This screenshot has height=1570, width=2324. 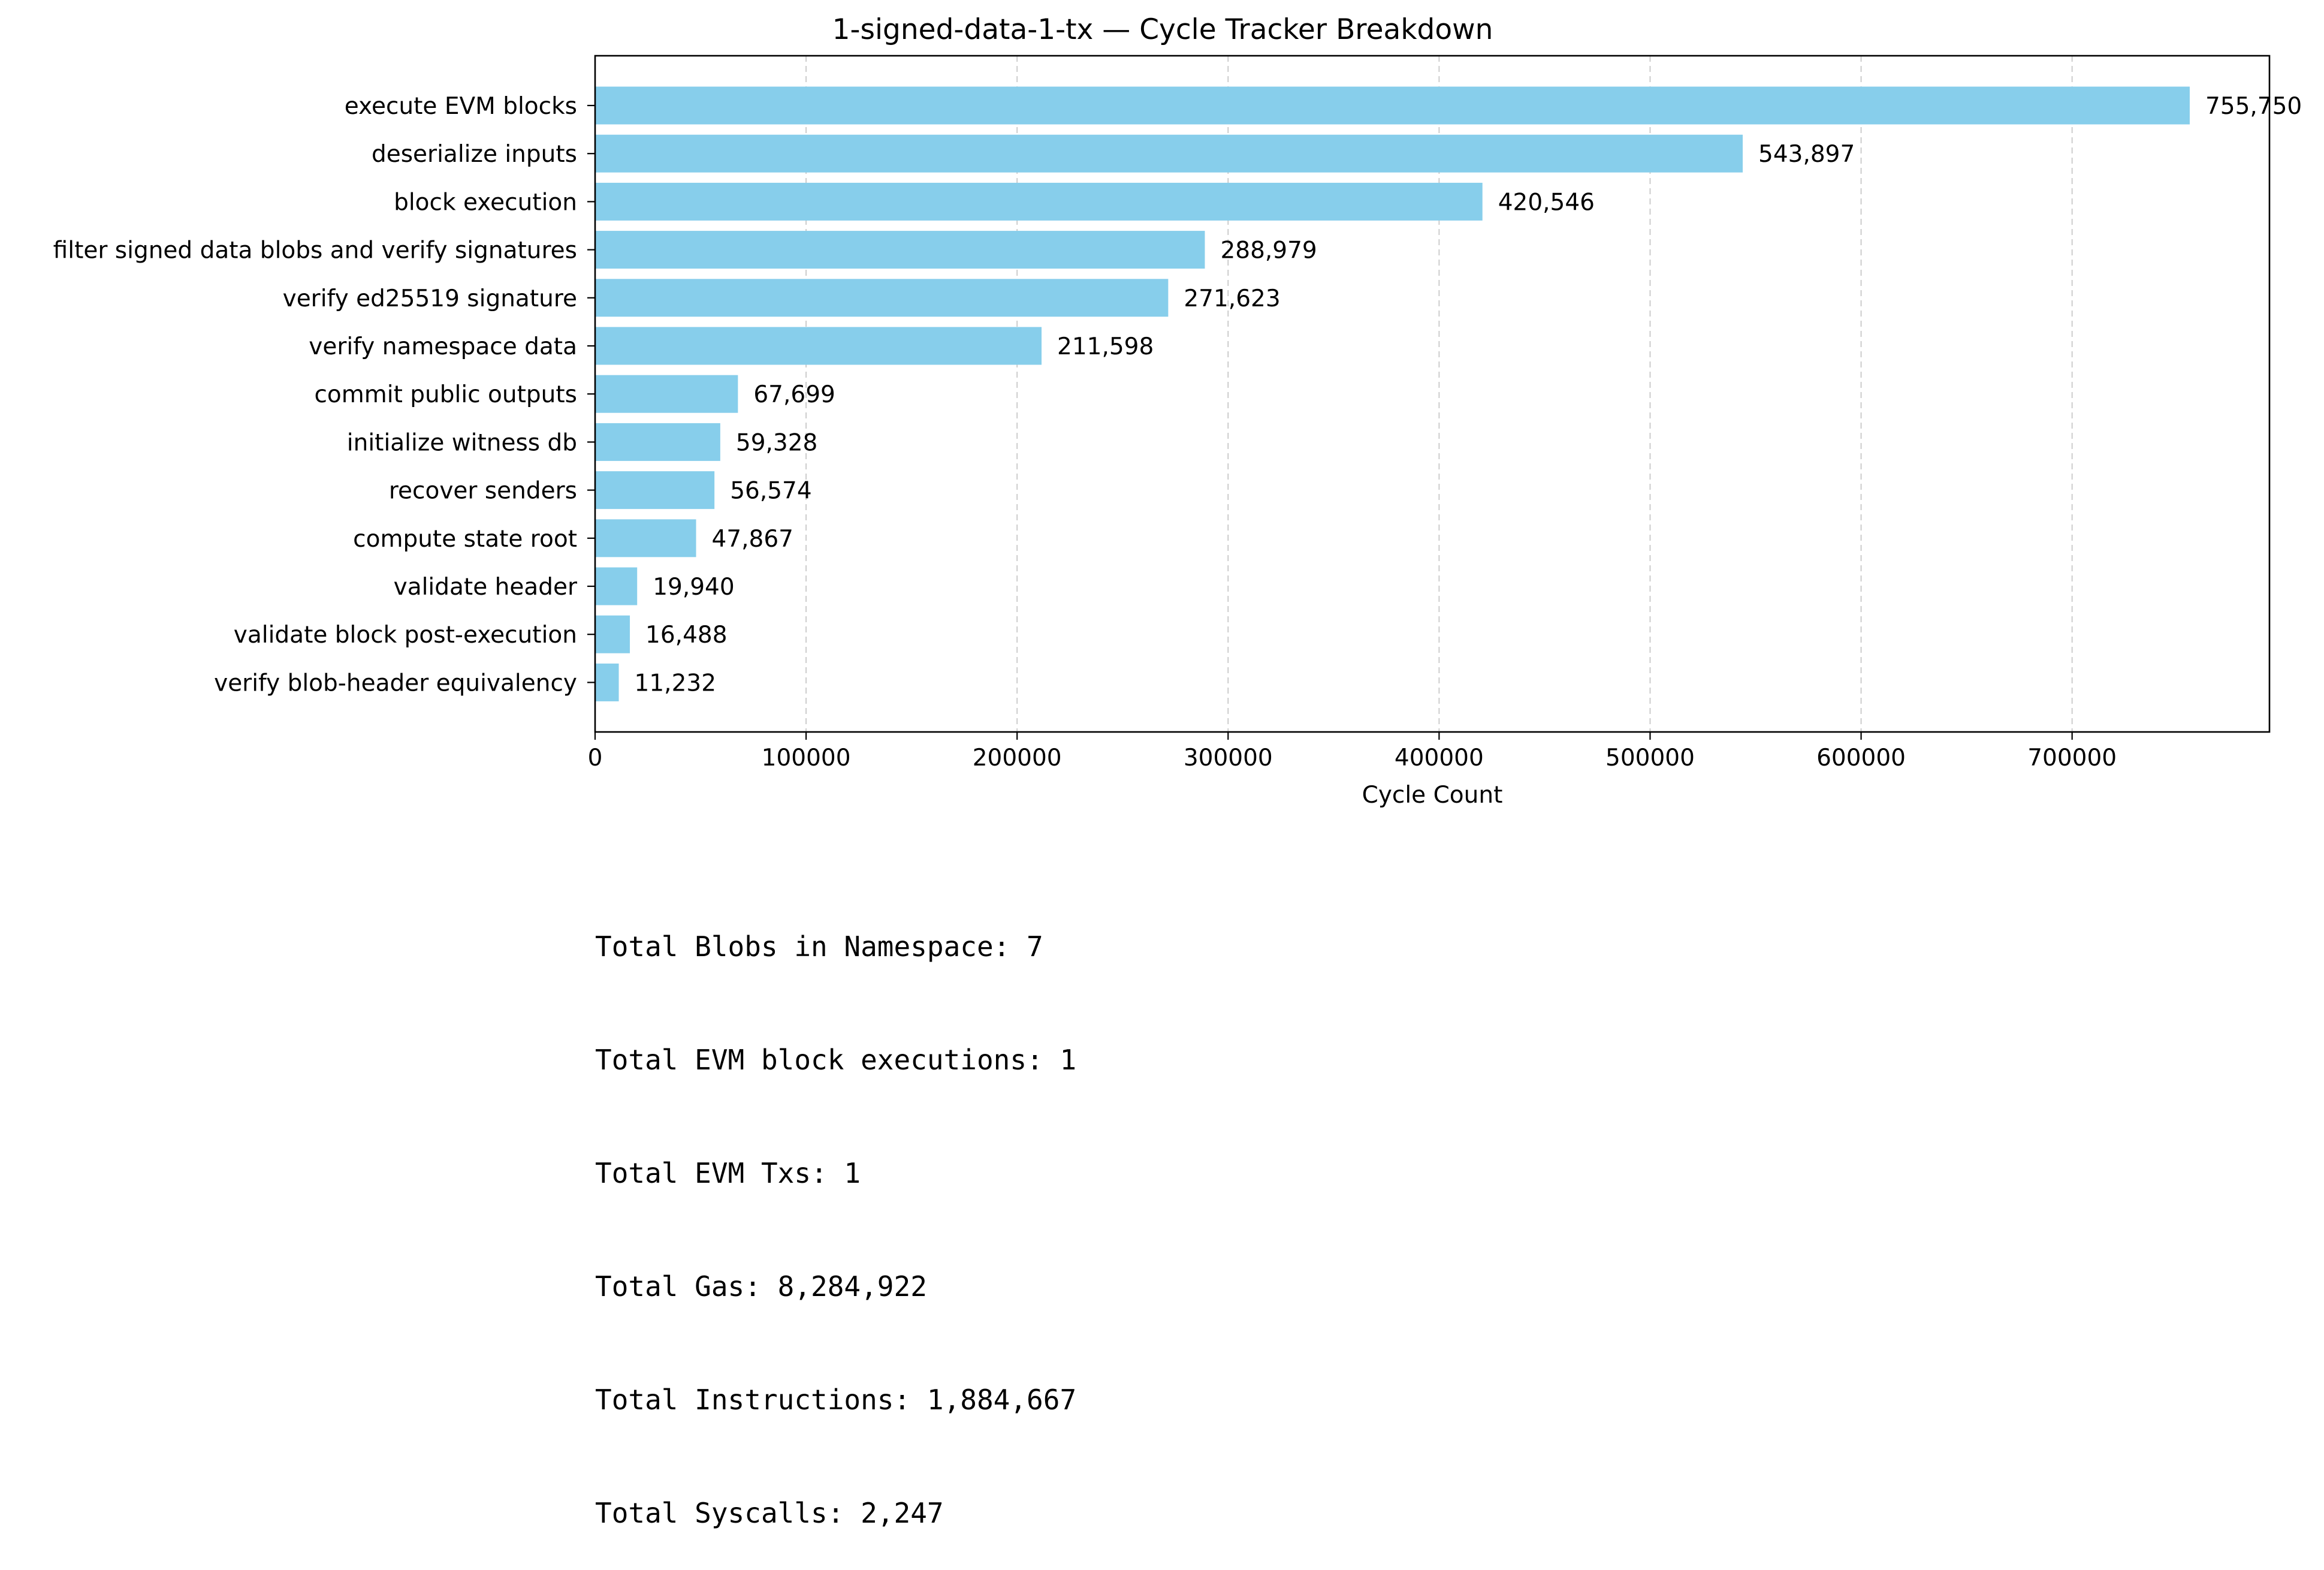 What do you see at coordinates (483, 492) in the screenshot?
I see `y-tick-label: recover senders` at bounding box center [483, 492].